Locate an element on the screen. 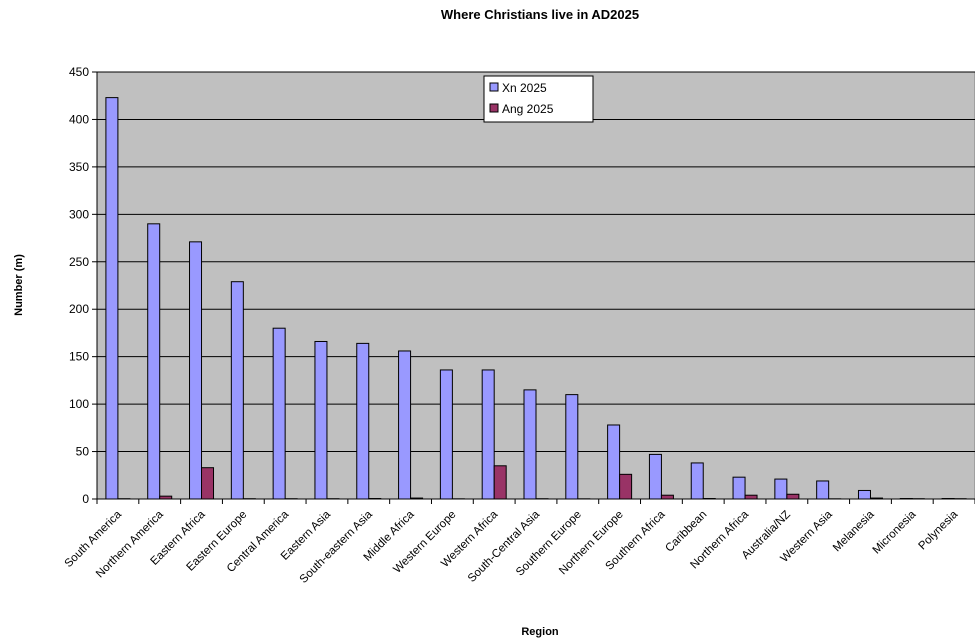 This screenshot has height=641, width=975. legend-box is located at coordinates (538, 99).